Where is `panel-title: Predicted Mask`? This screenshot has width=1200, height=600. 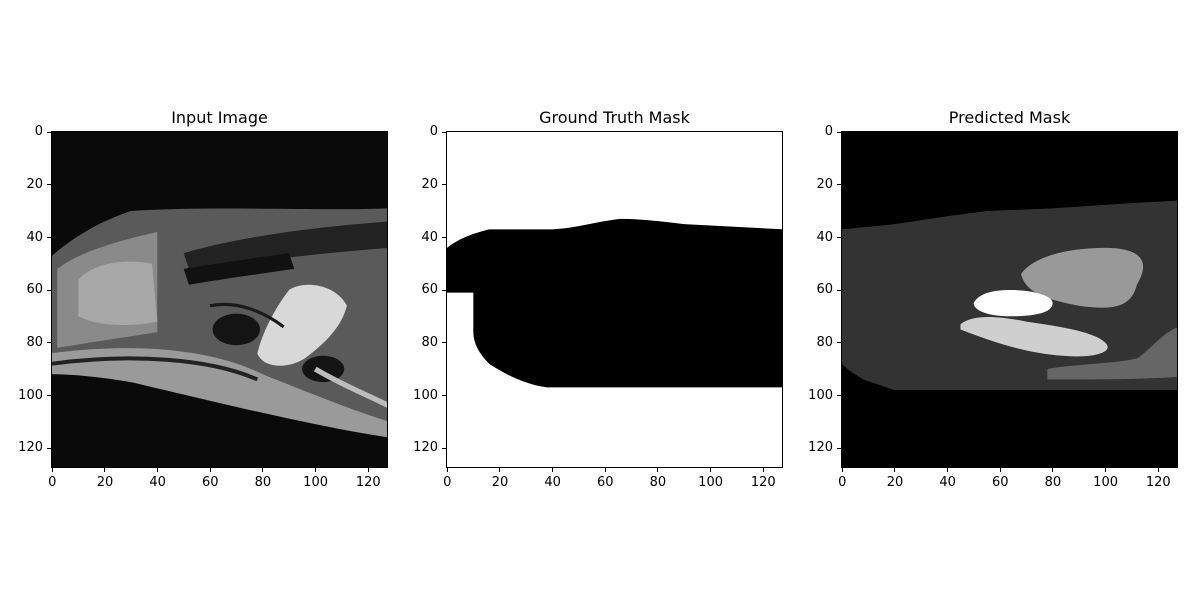 panel-title: Predicted Mask is located at coordinates (1009, 117).